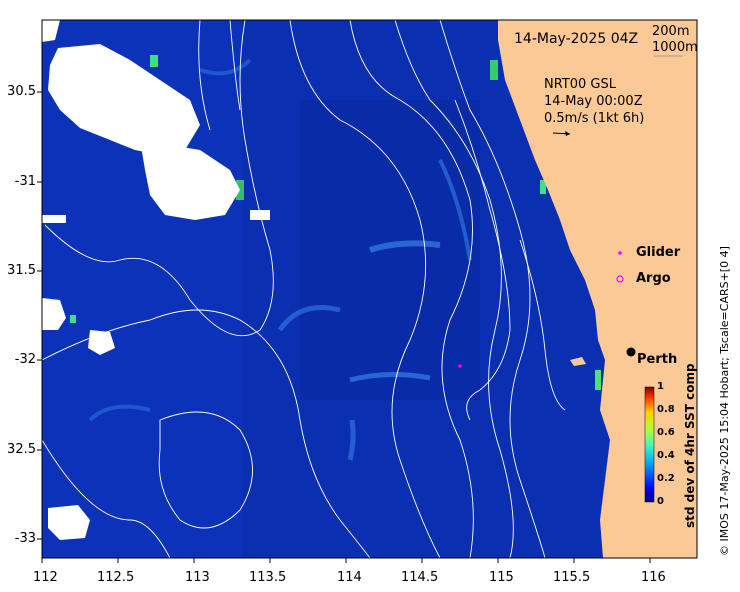  Describe the element at coordinates (657, 359) in the screenshot. I see `perth-label: Perth` at that location.